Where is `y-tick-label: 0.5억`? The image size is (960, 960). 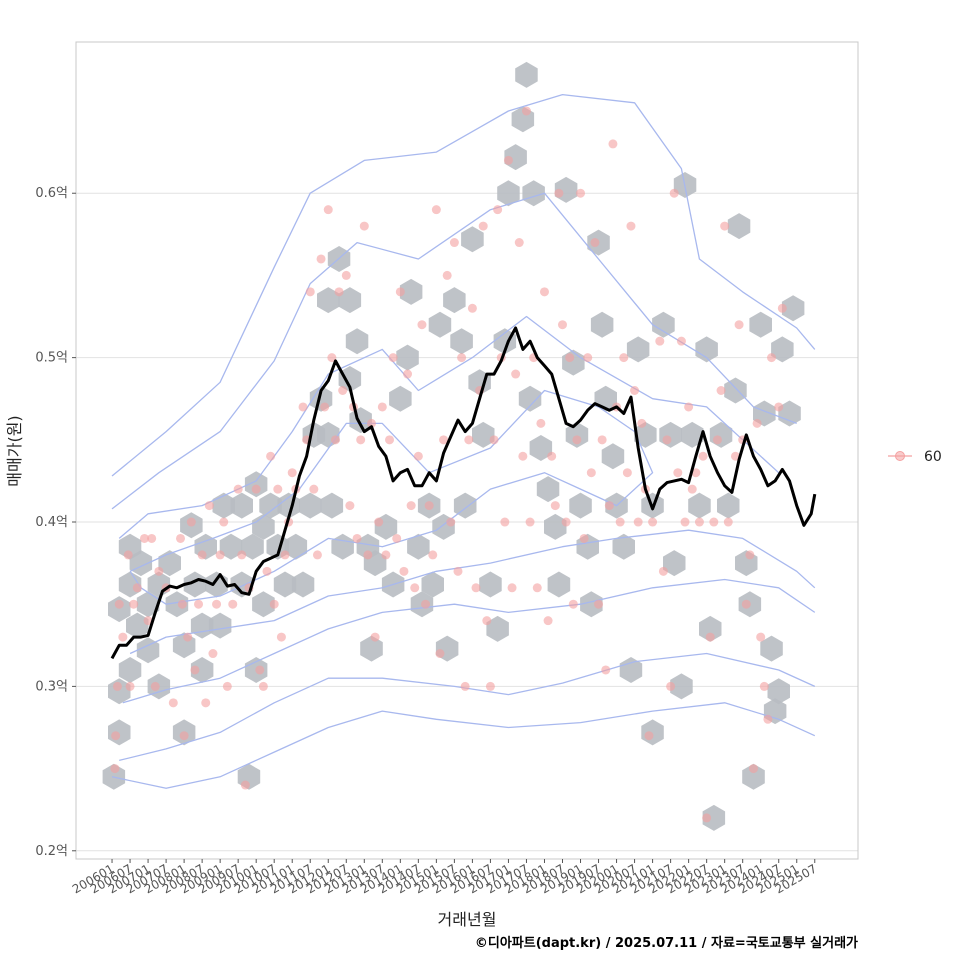 y-tick-label: 0.5억 is located at coordinates (51, 358).